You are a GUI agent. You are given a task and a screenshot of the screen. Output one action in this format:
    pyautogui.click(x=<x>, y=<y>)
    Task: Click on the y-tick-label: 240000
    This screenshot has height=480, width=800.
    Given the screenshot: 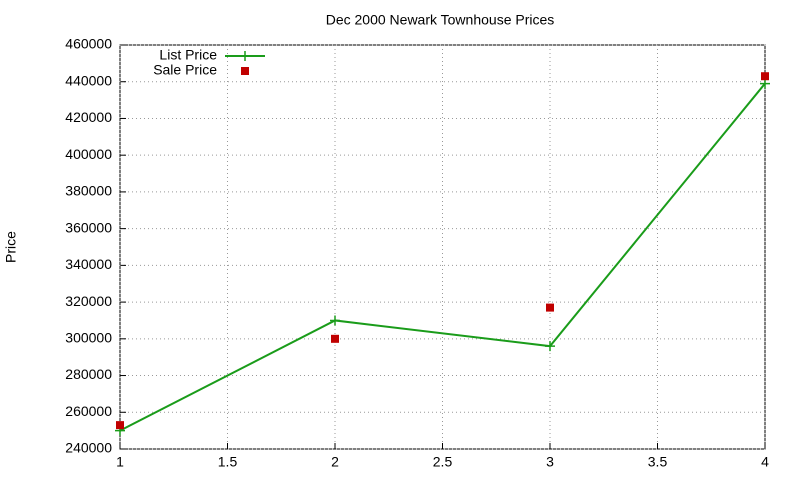 What is the action you would take?
    pyautogui.click(x=88, y=448)
    